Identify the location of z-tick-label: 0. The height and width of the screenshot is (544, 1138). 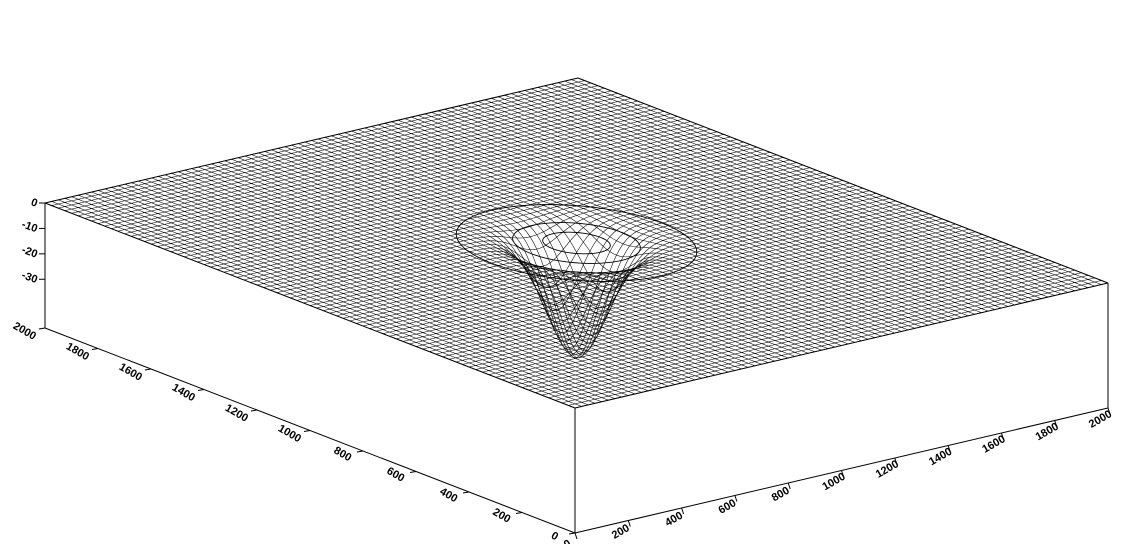
(34, 202).